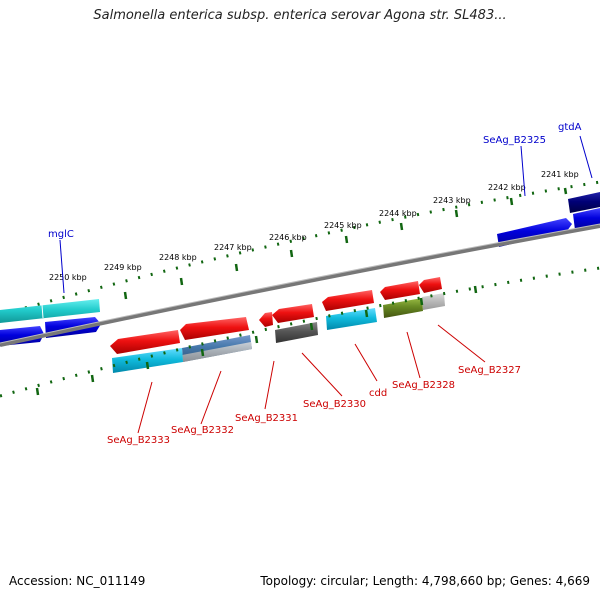 This screenshot has height=600, width=600. I want to click on scale-label-2241: 2241 kbp, so click(560, 174).